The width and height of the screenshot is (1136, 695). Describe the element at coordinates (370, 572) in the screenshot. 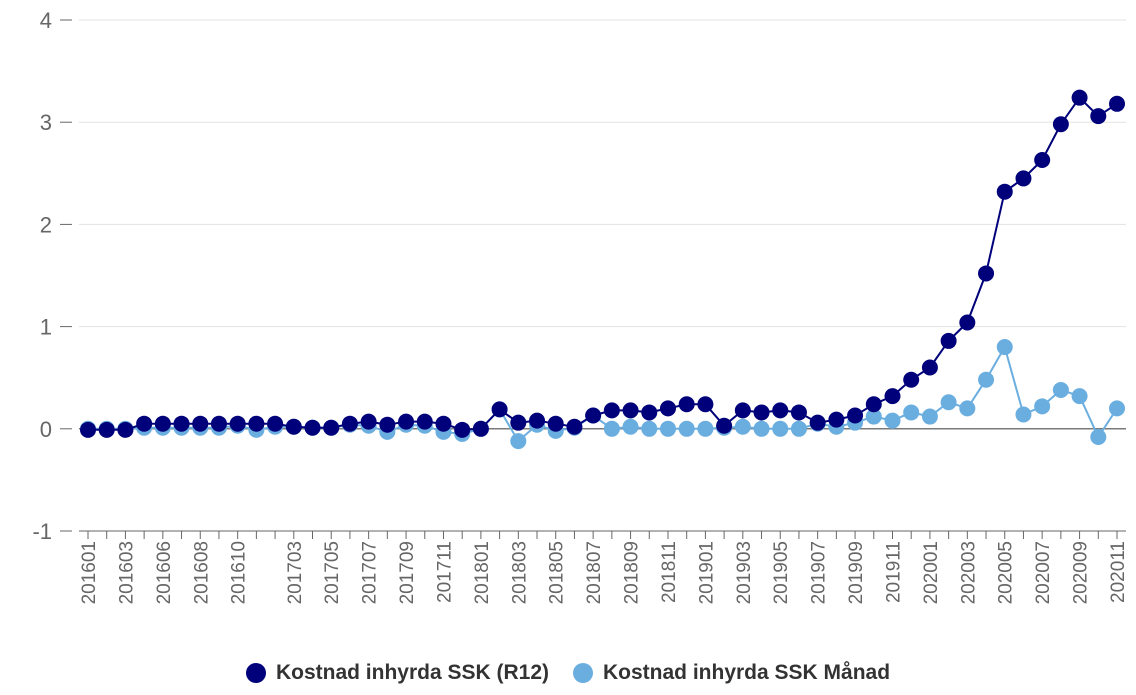

I see `x-tick-label: 201707` at that location.